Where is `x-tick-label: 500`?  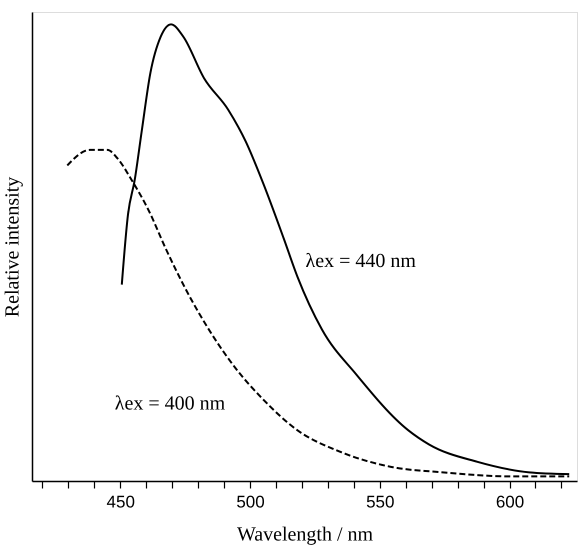 x-tick-label: 500 is located at coordinates (250, 502).